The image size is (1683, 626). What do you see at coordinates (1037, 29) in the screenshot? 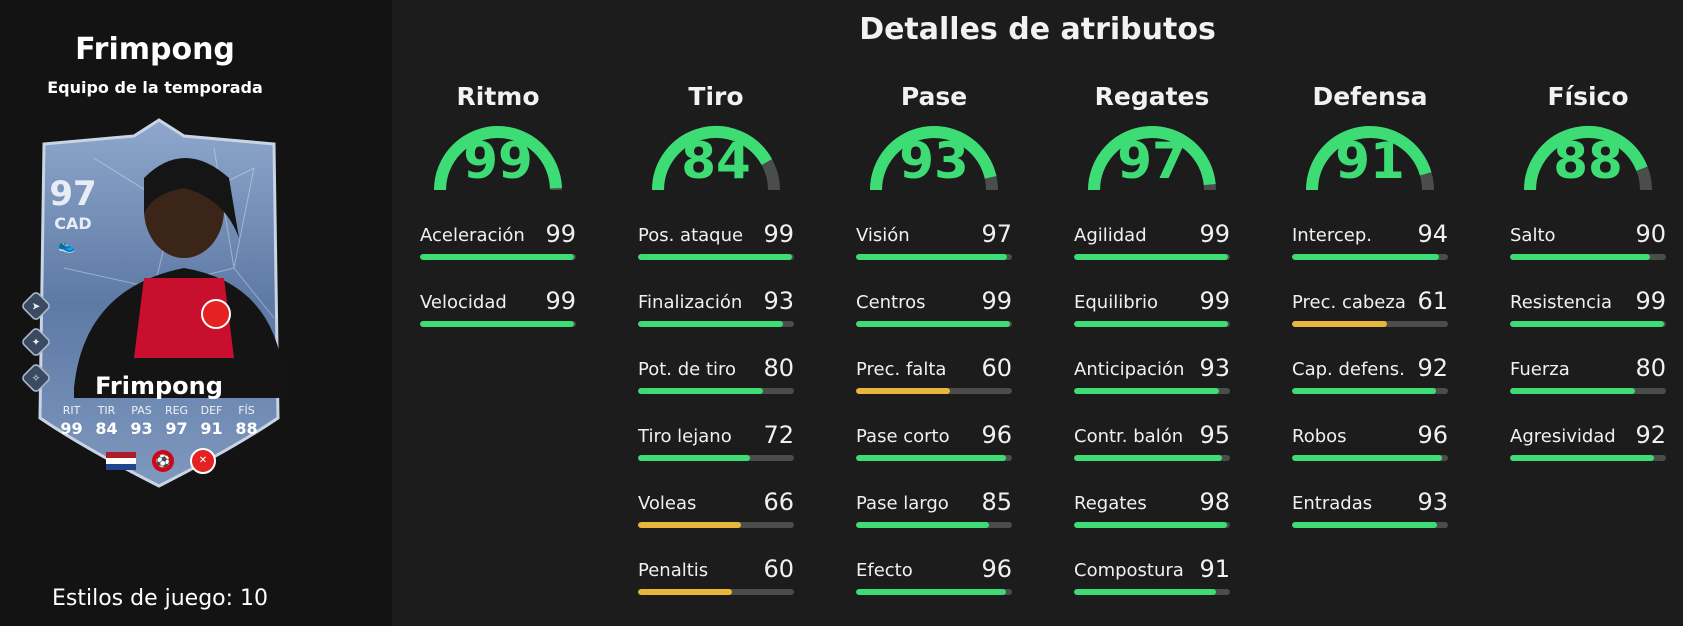
I see `page-title: Detalles de atributos` at bounding box center [1037, 29].